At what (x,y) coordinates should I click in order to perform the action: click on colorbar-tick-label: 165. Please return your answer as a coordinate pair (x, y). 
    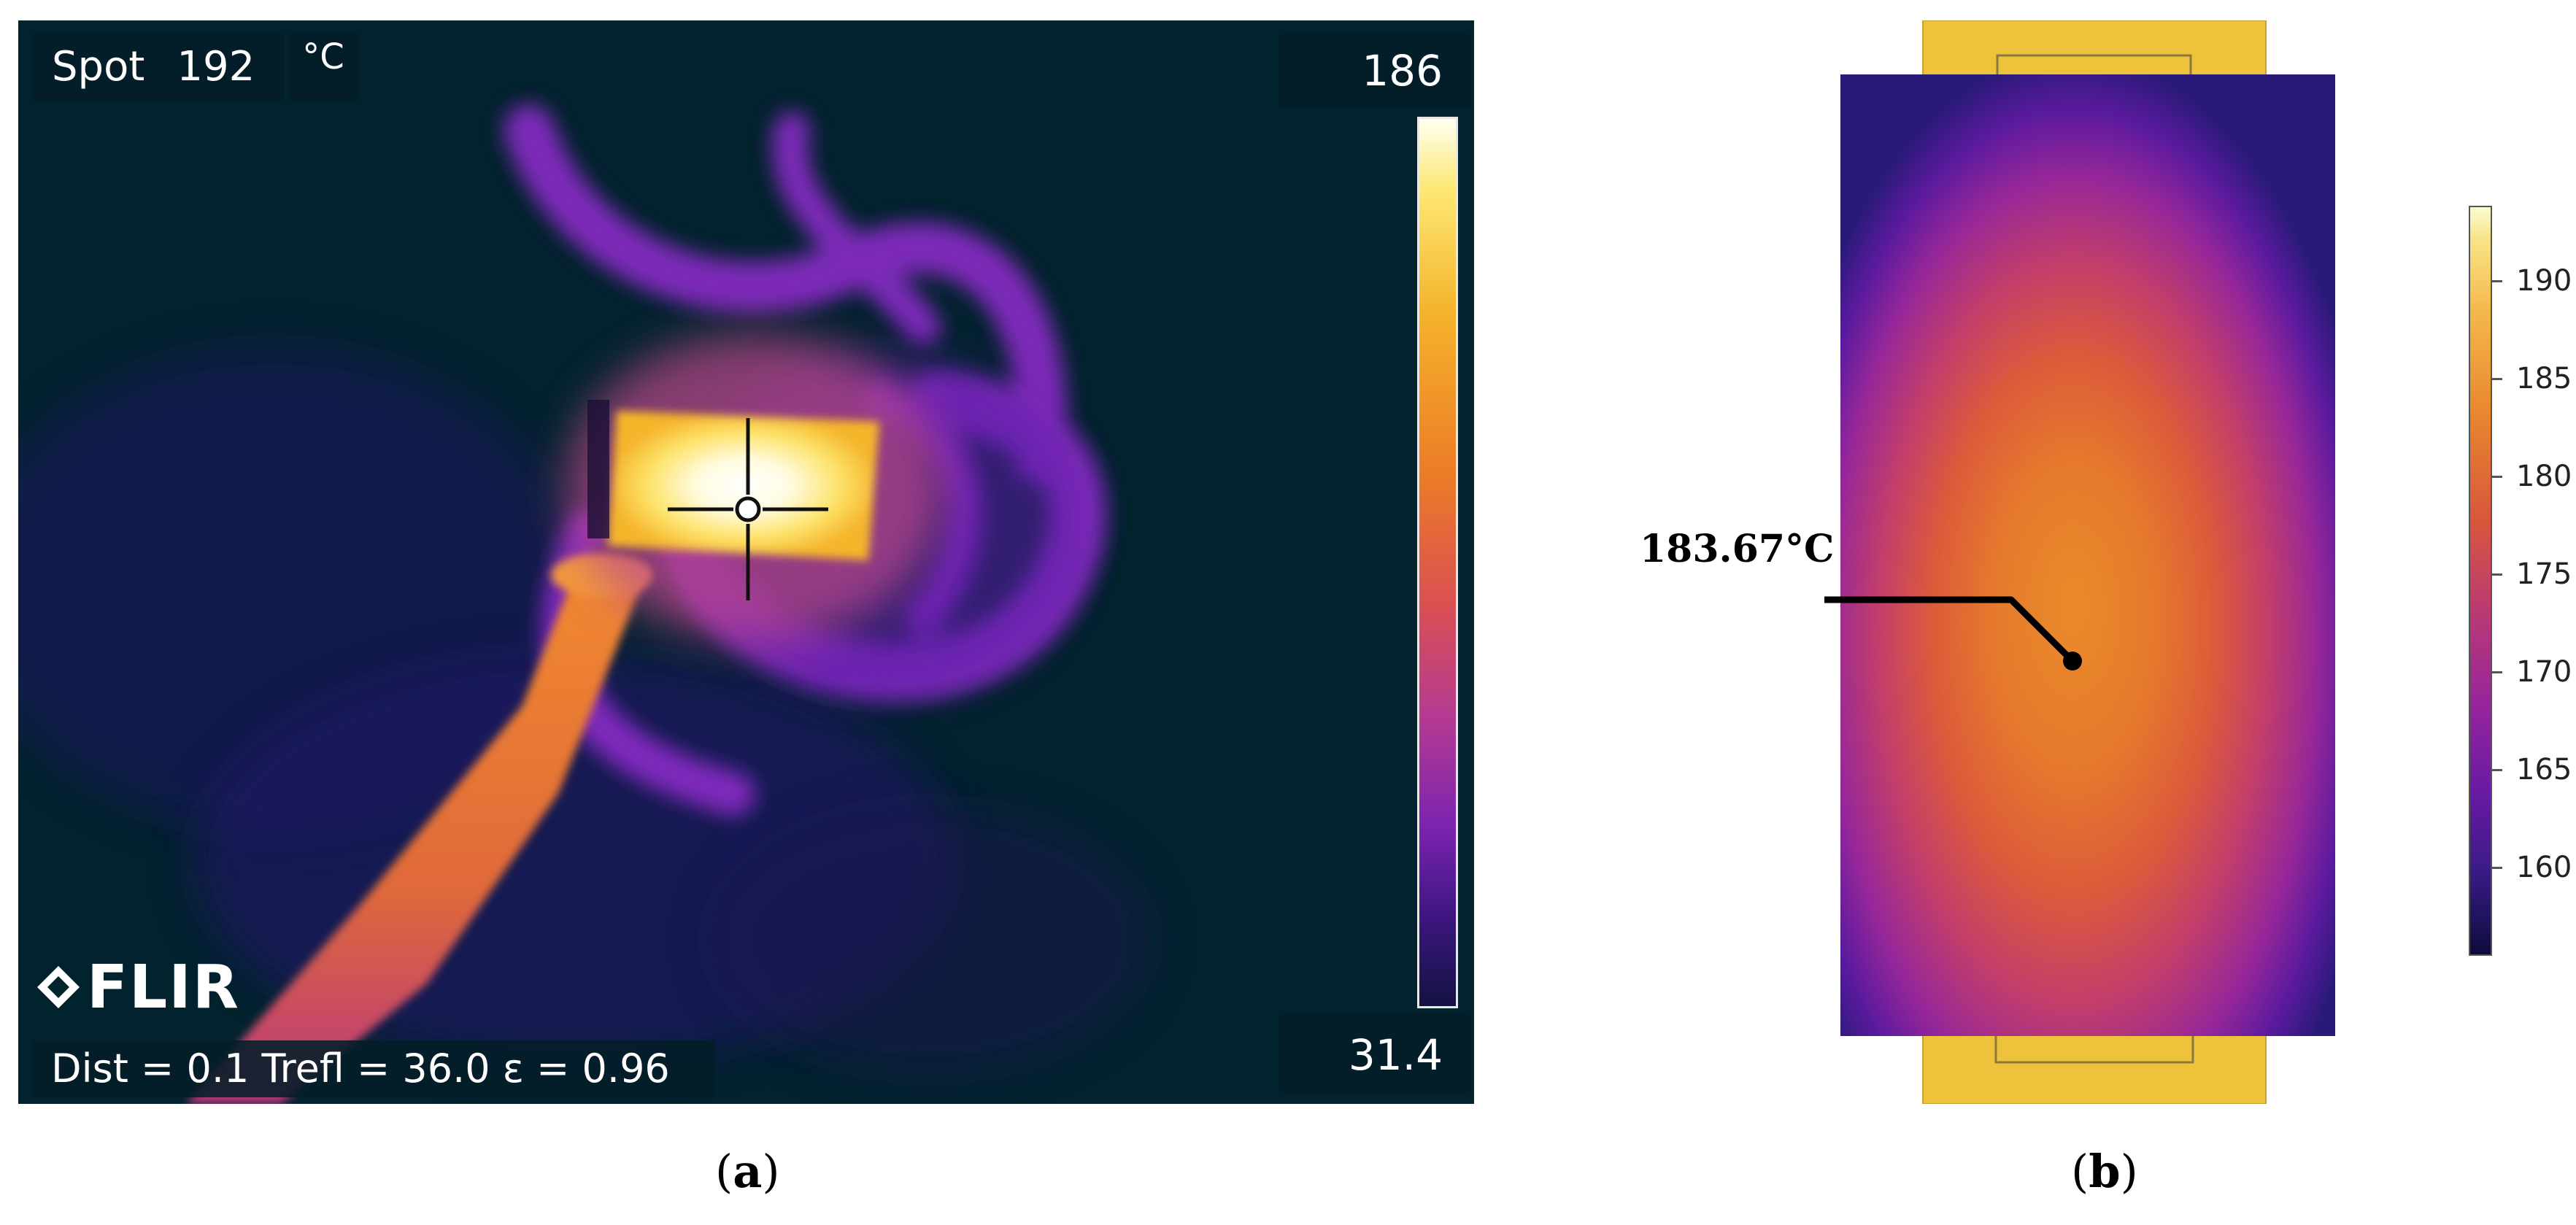
    Looking at the image, I should click on (2544, 770).